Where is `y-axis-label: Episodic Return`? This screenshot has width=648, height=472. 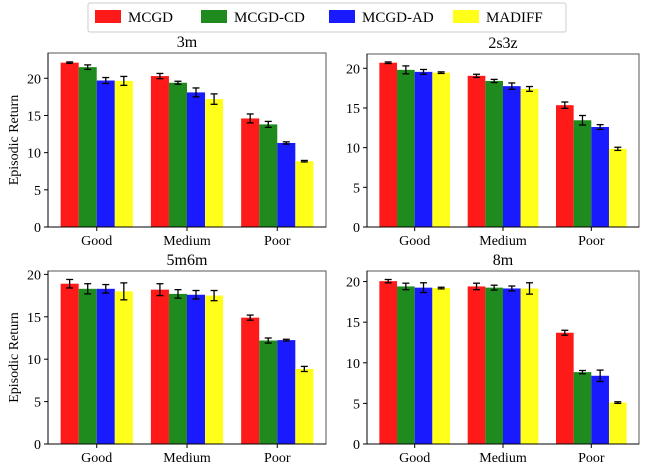 y-axis-label: Episodic Return is located at coordinates (14, 357).